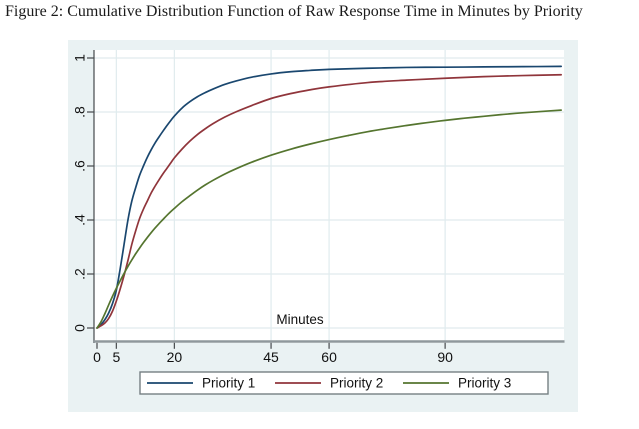  What do you see at coordinates (80, 328) in the screenshot?
I see `y-tick-label: 0` at bounding box center [80, 328].